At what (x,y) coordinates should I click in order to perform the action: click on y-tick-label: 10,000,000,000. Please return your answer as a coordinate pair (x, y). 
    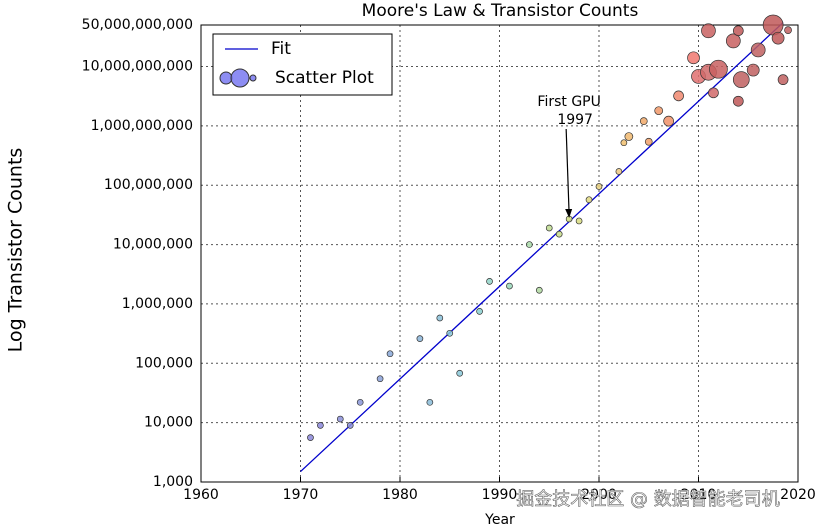
    Looking at the image, I should click on (137, 66).